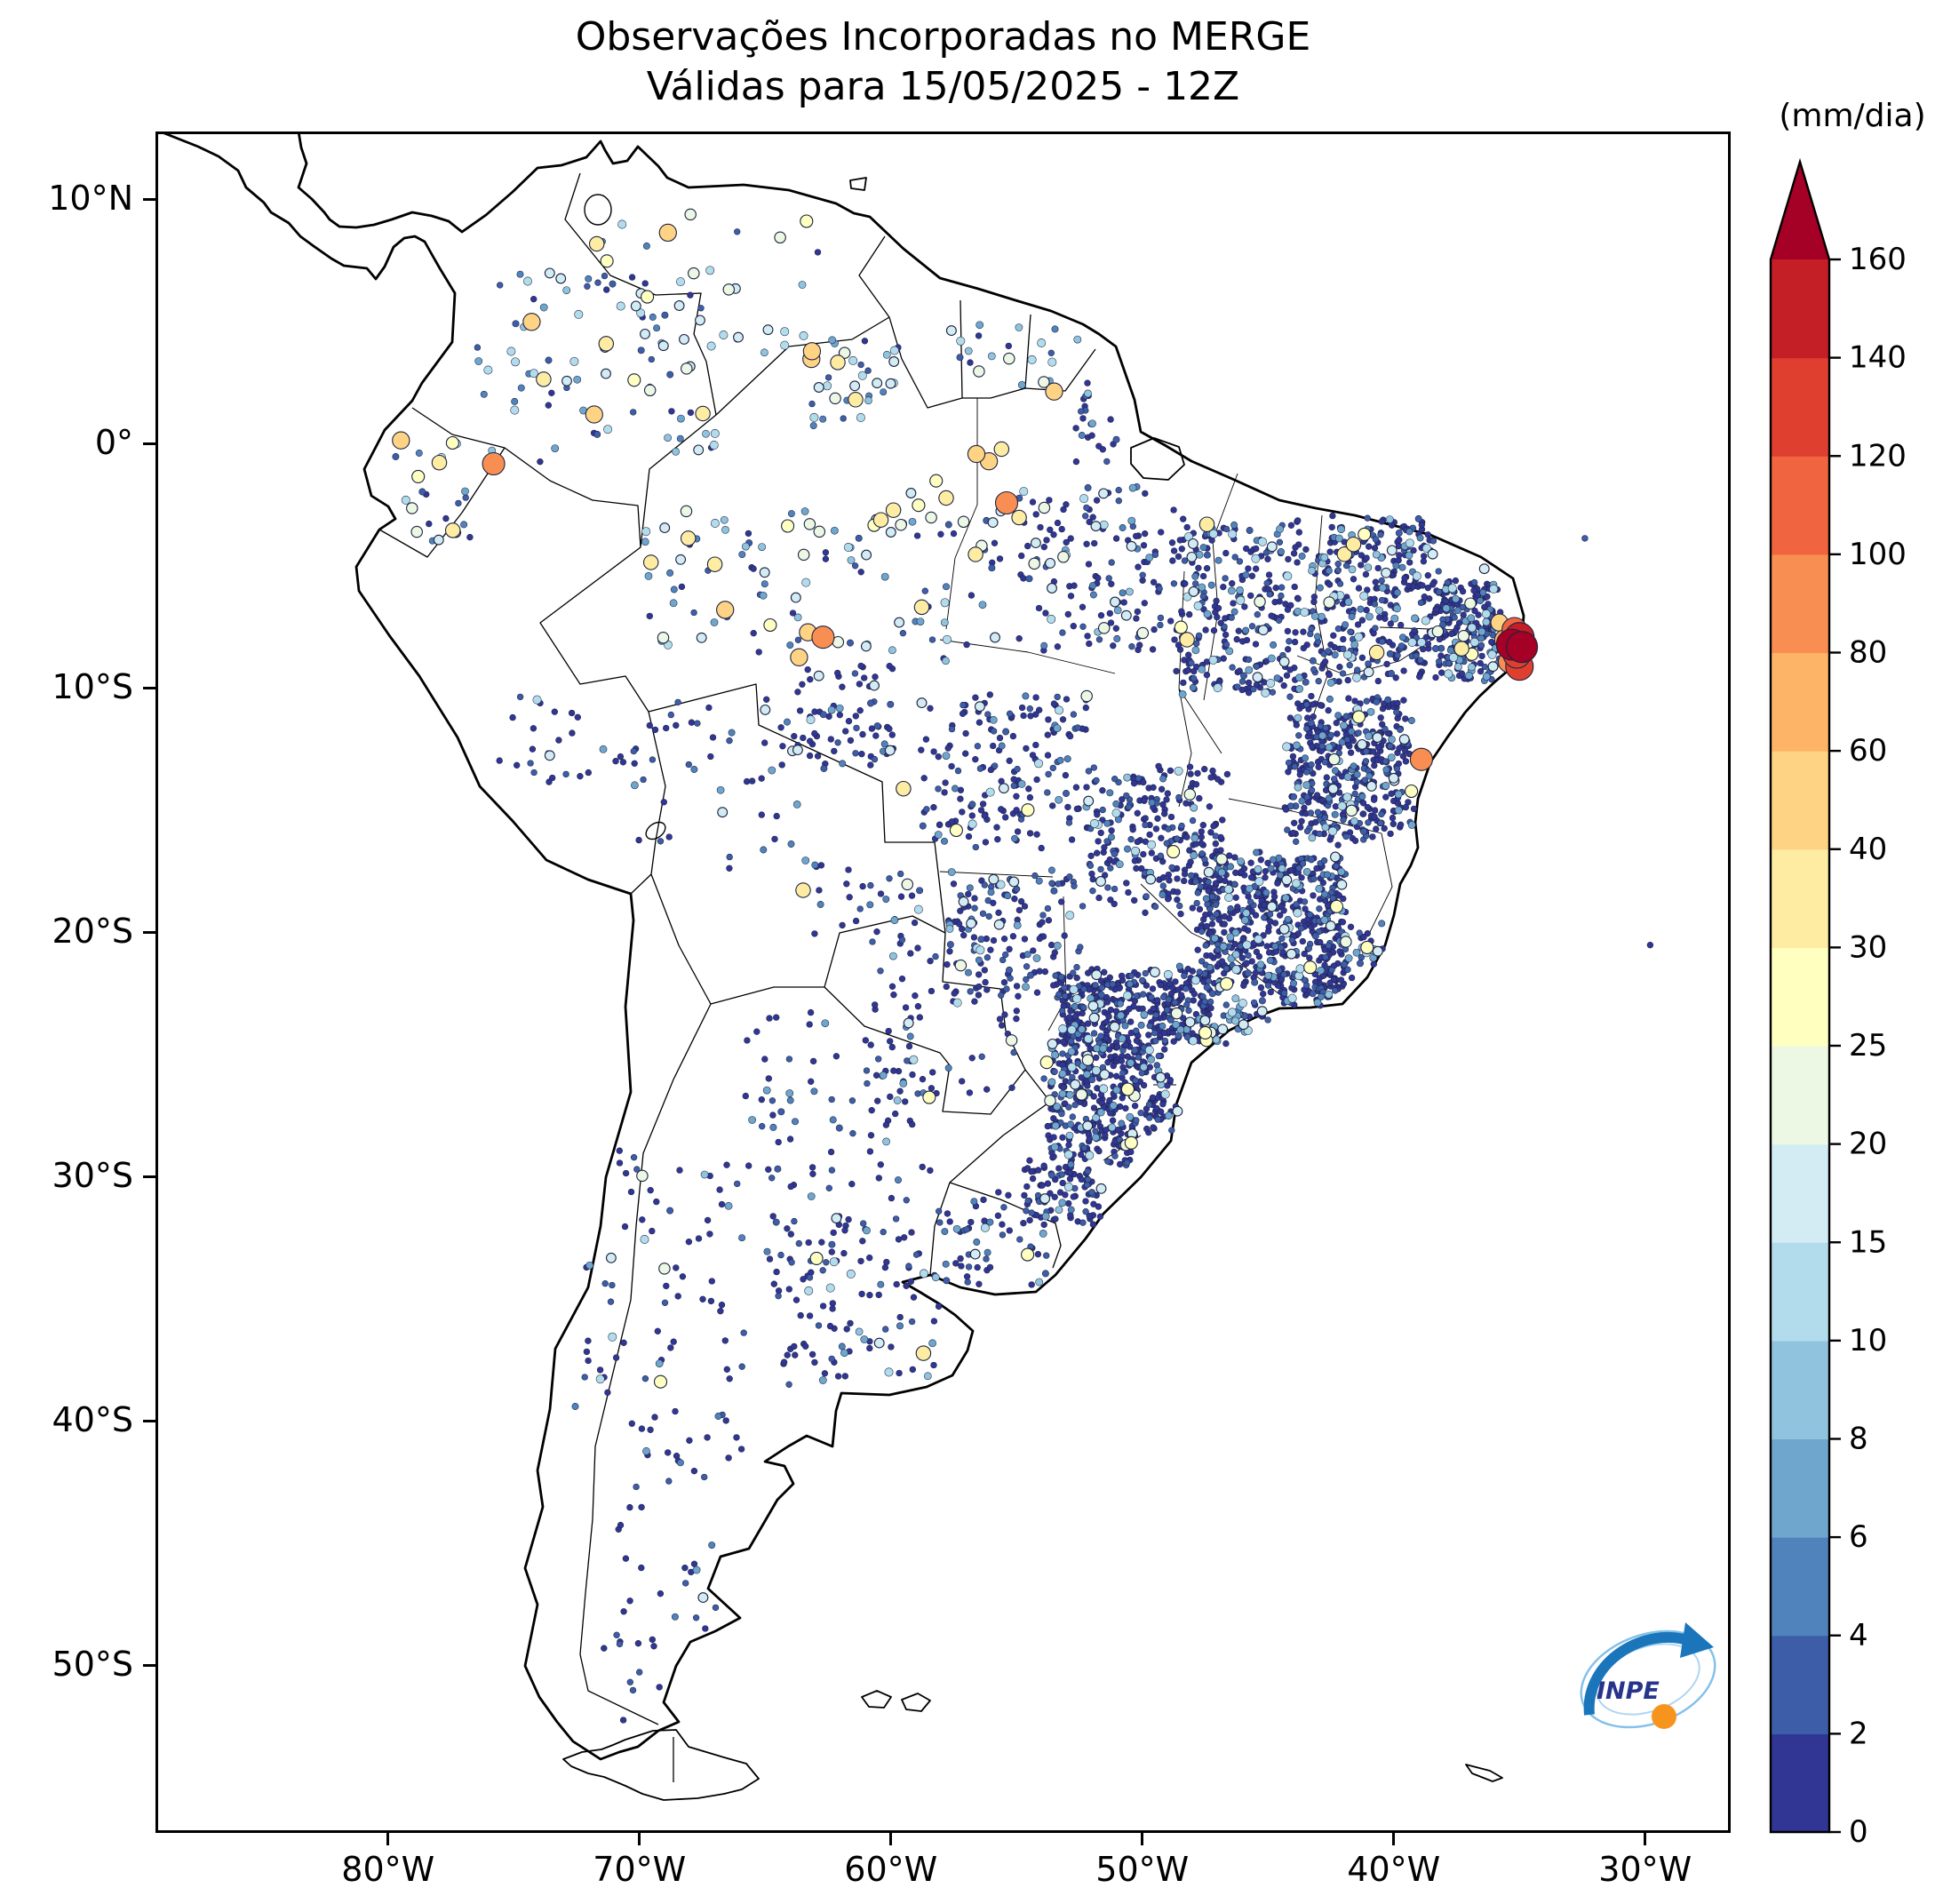 This screenshot has height=1904, width=1943. Describe the element at coordinates (1800, 1095) in the screenshot. I see `colorbar-segment` at that location.